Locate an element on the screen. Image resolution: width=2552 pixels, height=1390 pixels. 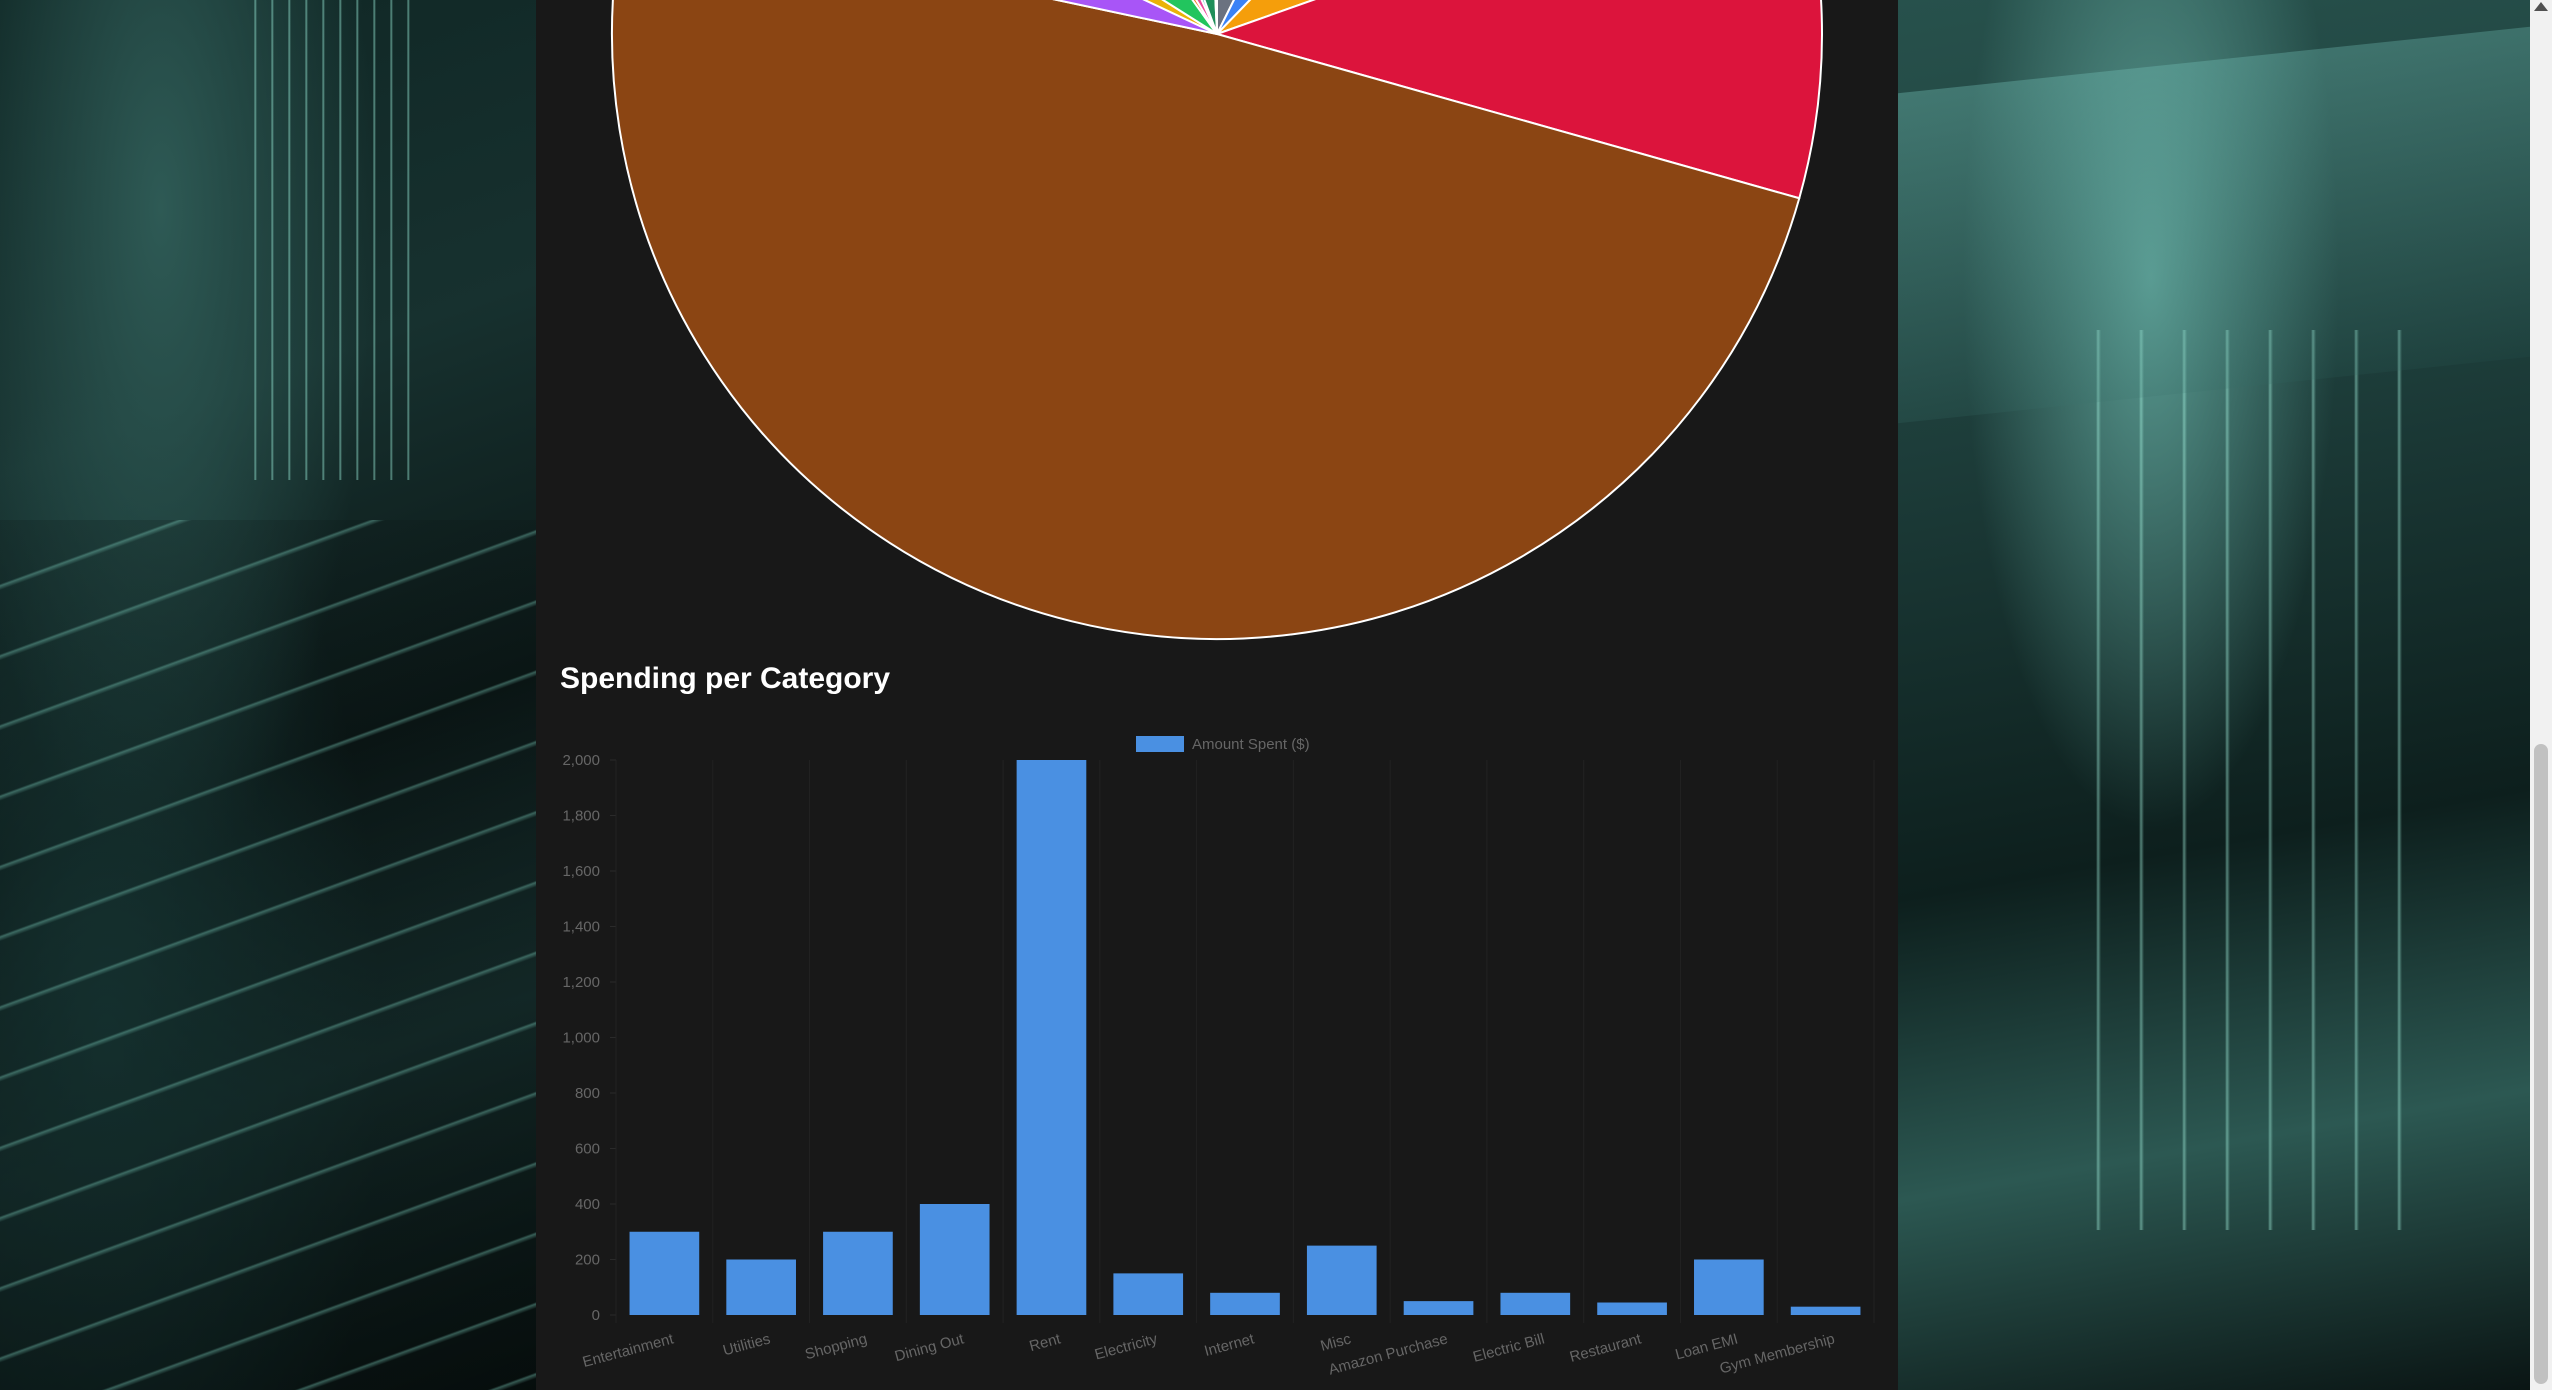
x-tick-label-shopping: Shopping is located at coordinates (836, 1346).